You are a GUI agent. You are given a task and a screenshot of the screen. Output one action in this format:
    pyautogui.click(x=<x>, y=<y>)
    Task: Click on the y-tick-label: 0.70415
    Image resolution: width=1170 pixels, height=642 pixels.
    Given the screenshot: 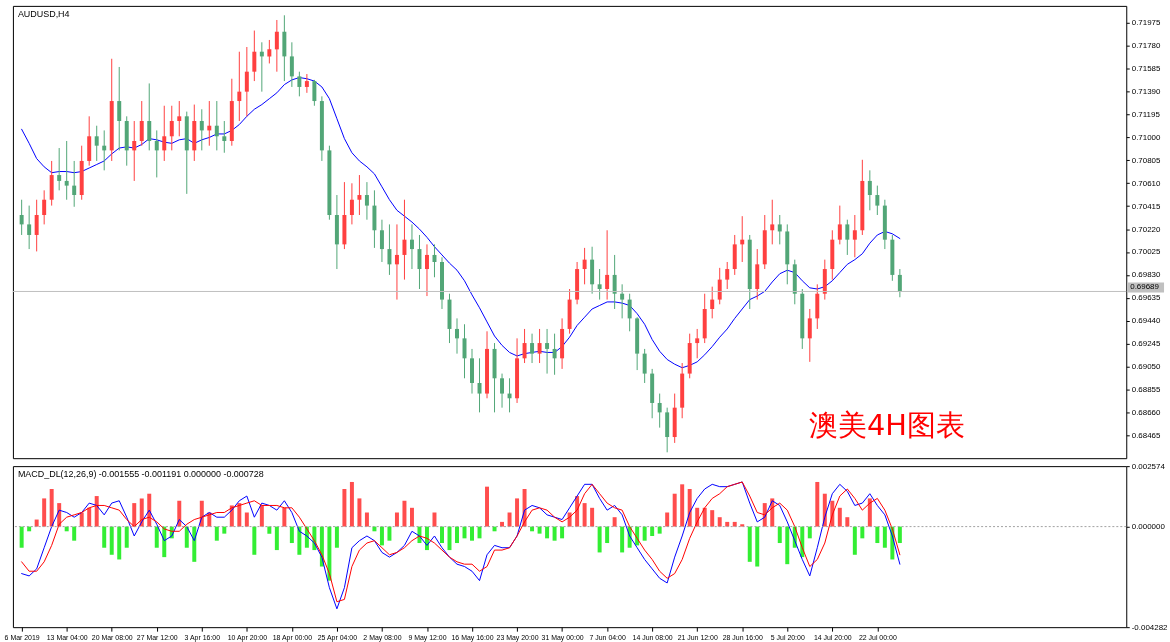 What is the action you would take?
    pyautogui.click(x=1146, y=206)
    